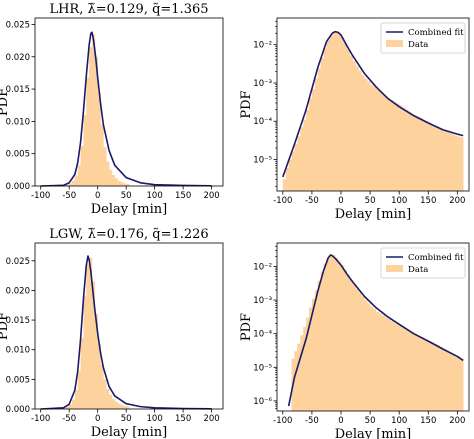 The width and height of the screenshot is (474, 439). I want to click on legend-data-swatch, so click(394, 43).